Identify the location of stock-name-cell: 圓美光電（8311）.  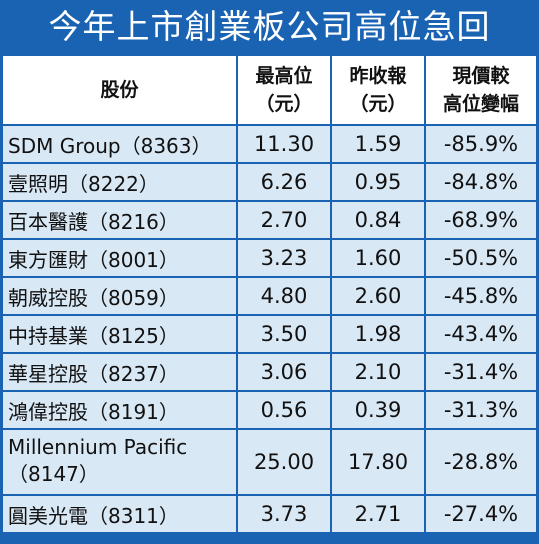
(119, 514).